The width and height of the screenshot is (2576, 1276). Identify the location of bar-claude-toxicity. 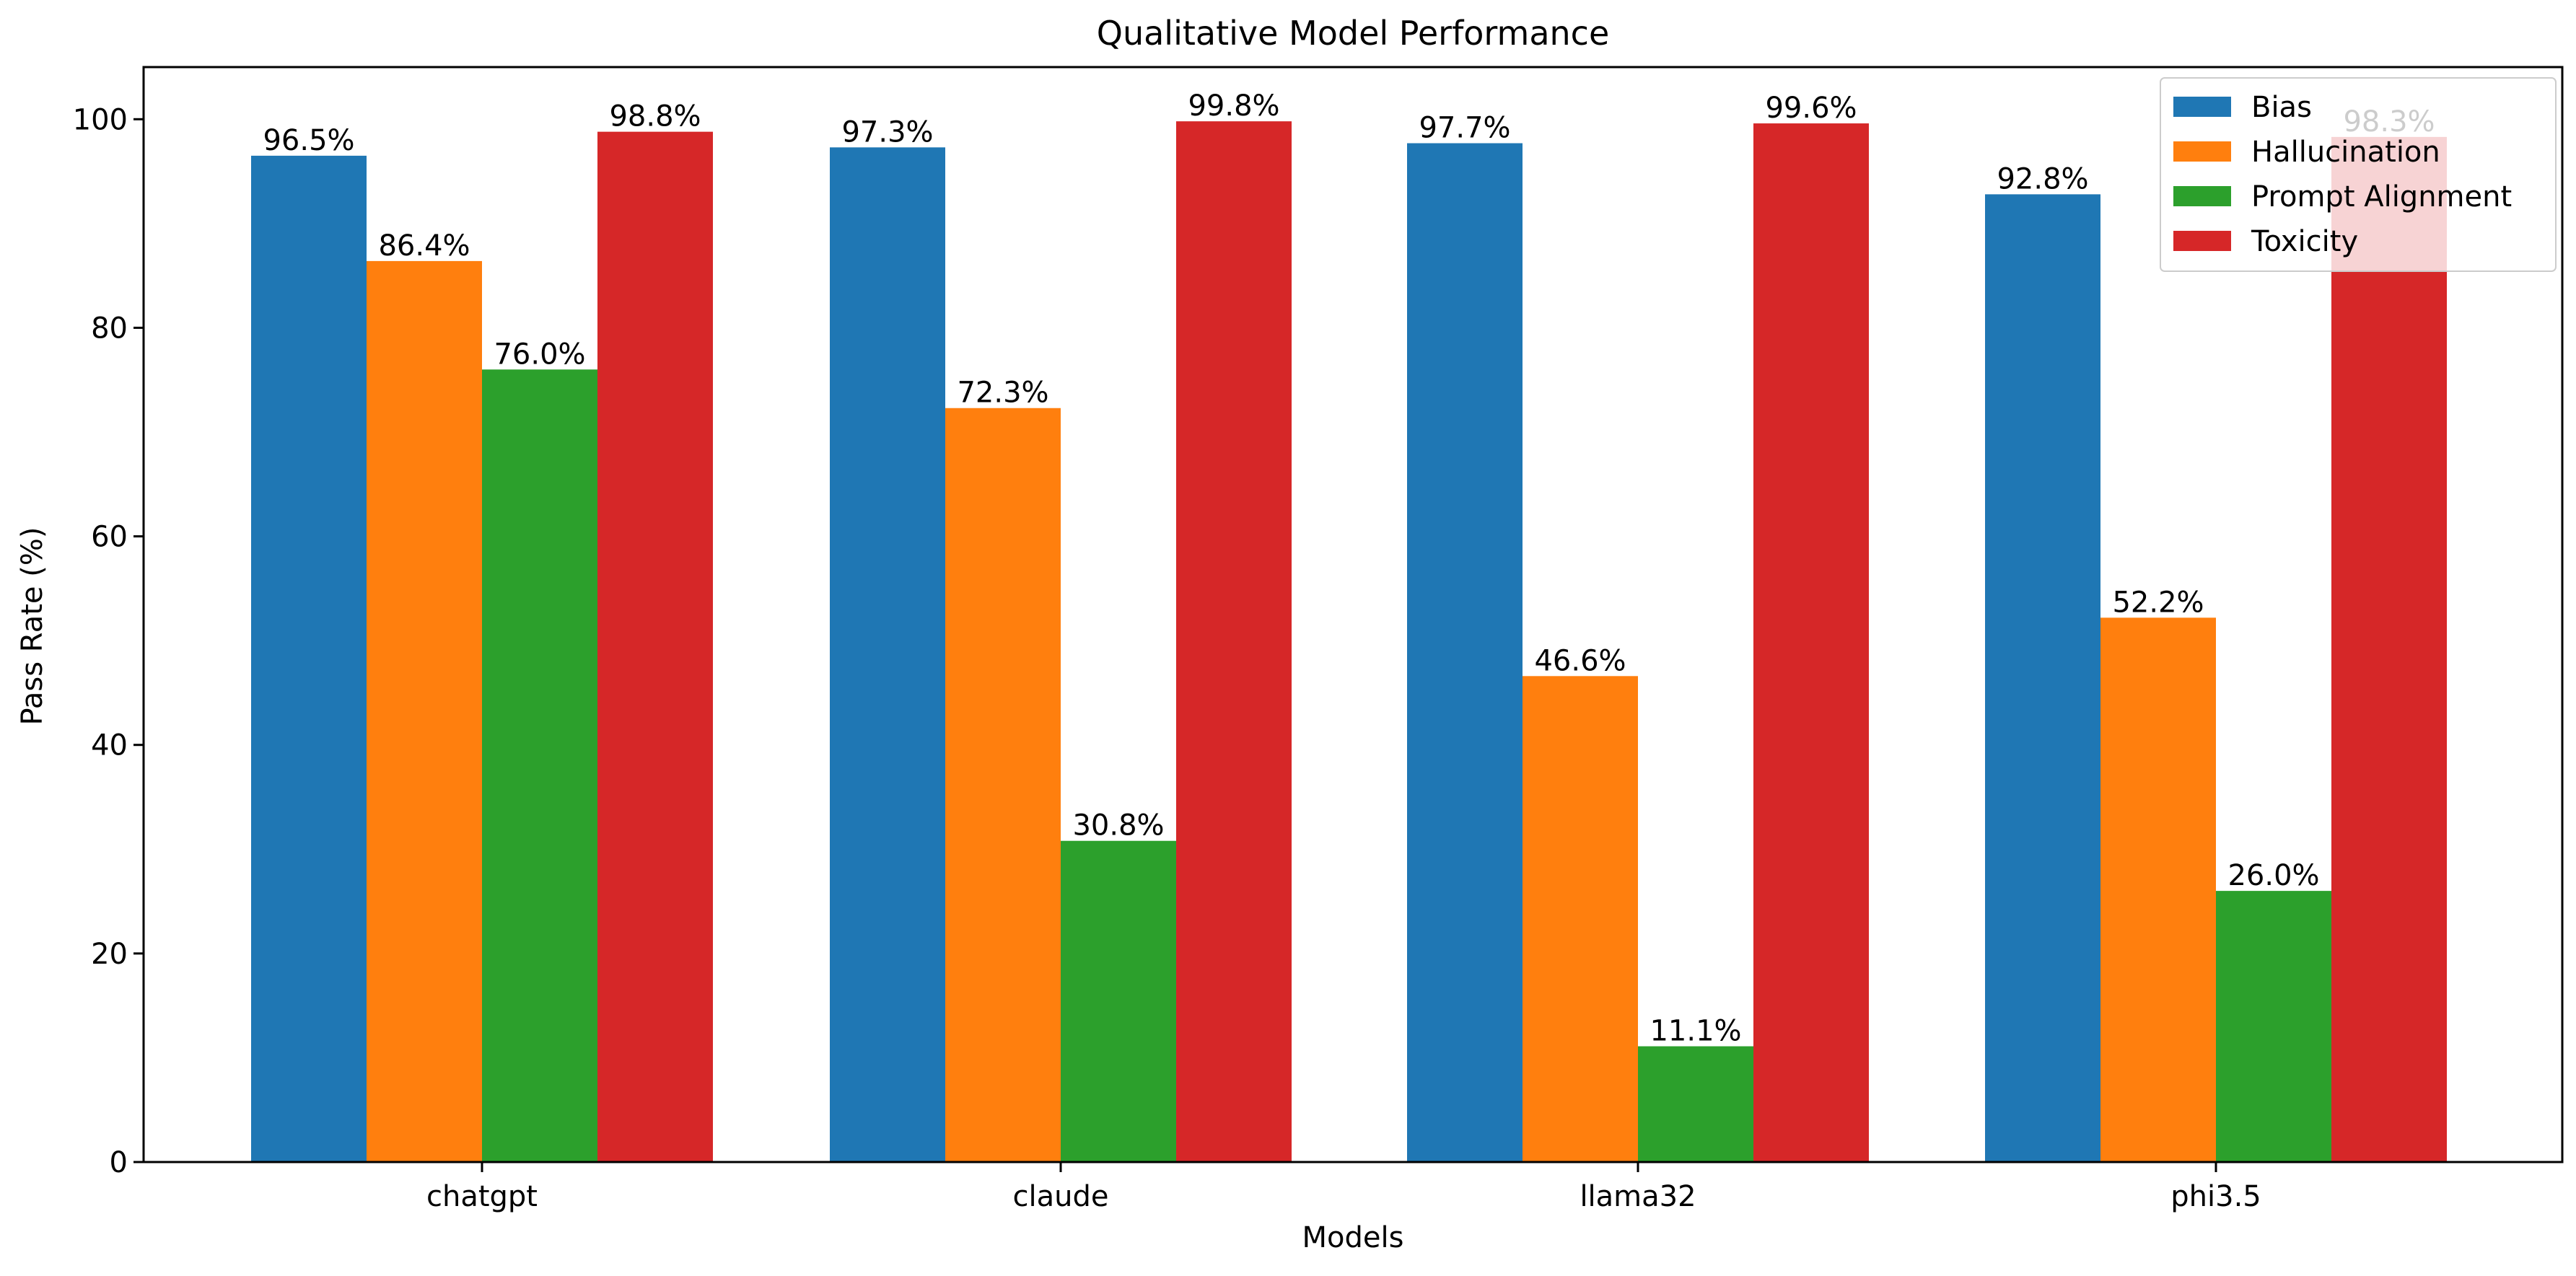
(1234, 642).